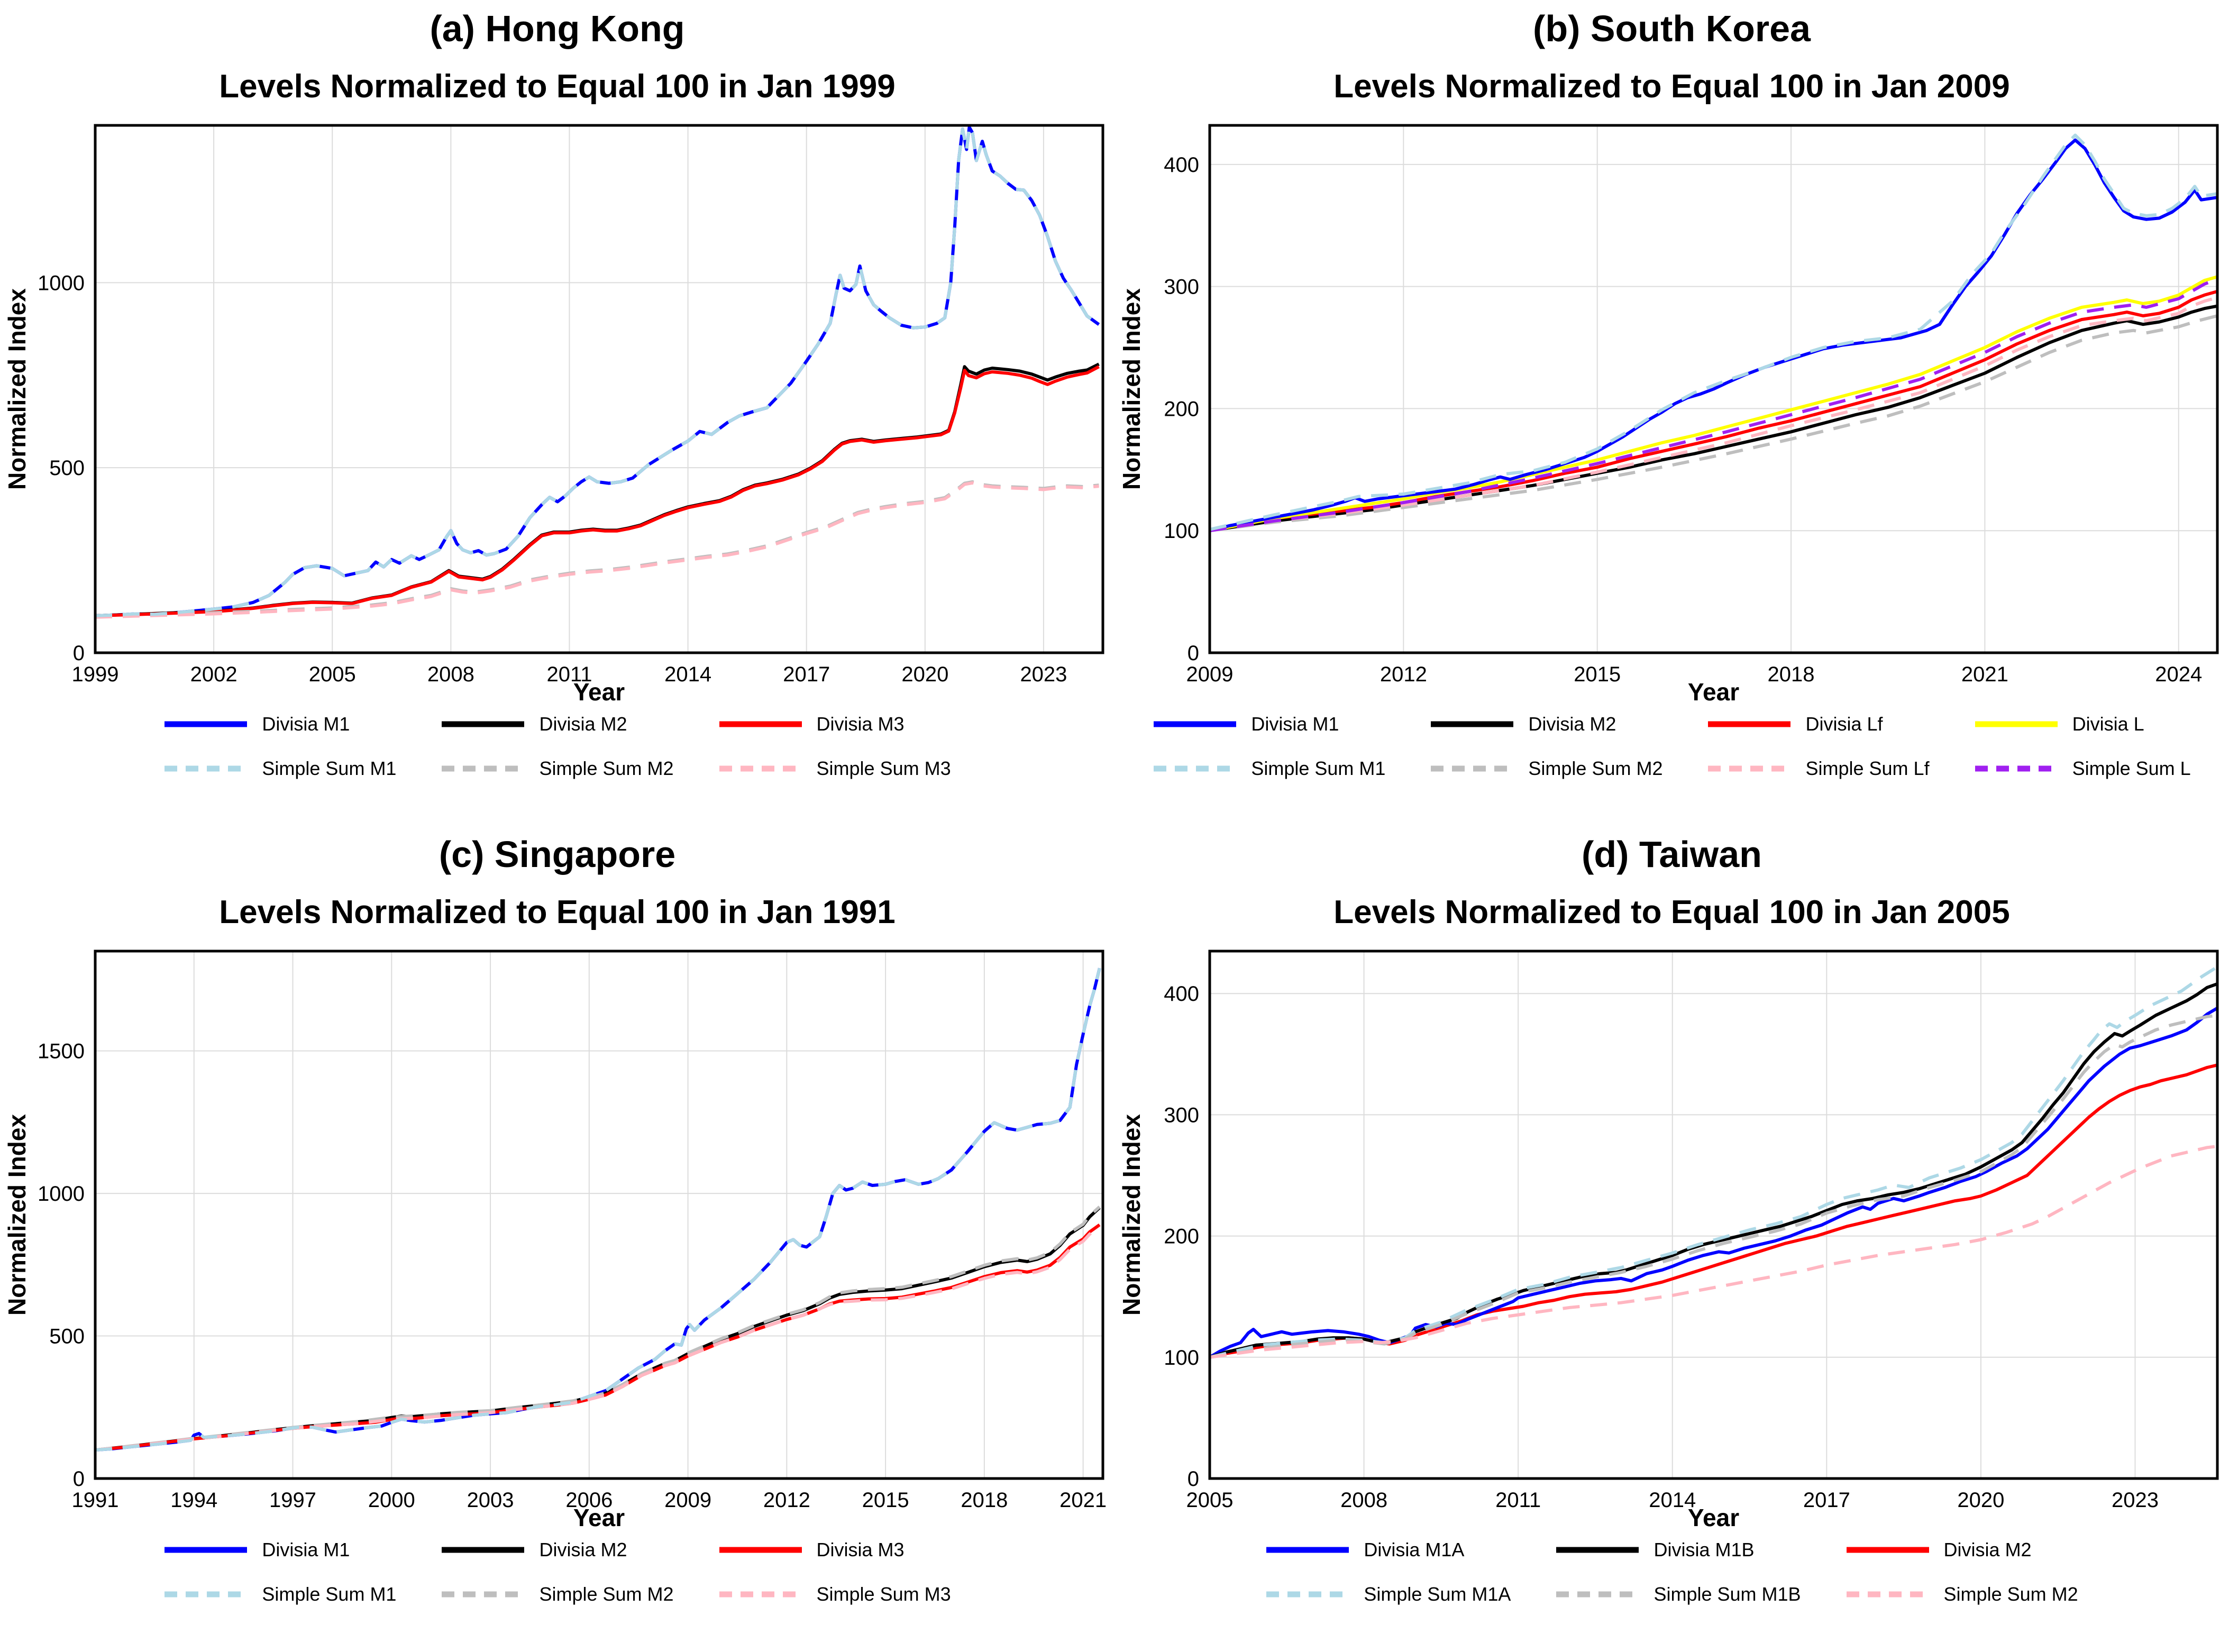  What do you see at coordinates (1867, 768) in the screenshot?
I see `legend-label-simple-sum-lf: Simple Sum Lf` at bounding box center [1867, 768].